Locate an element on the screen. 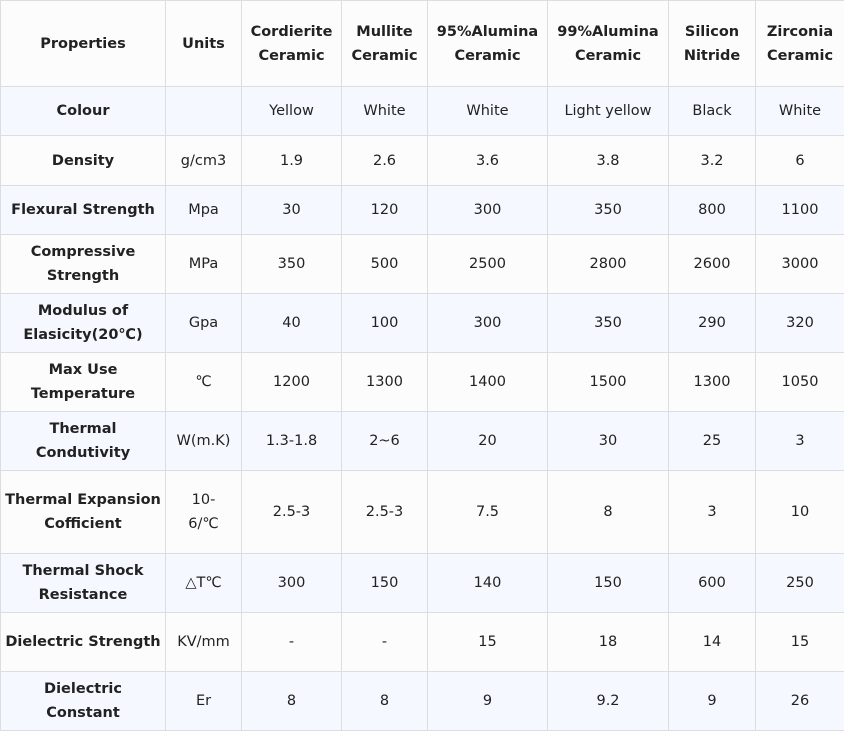 This screenshot has width=844, height=731. value-cell: 15 is located at coordinates (799, 642).